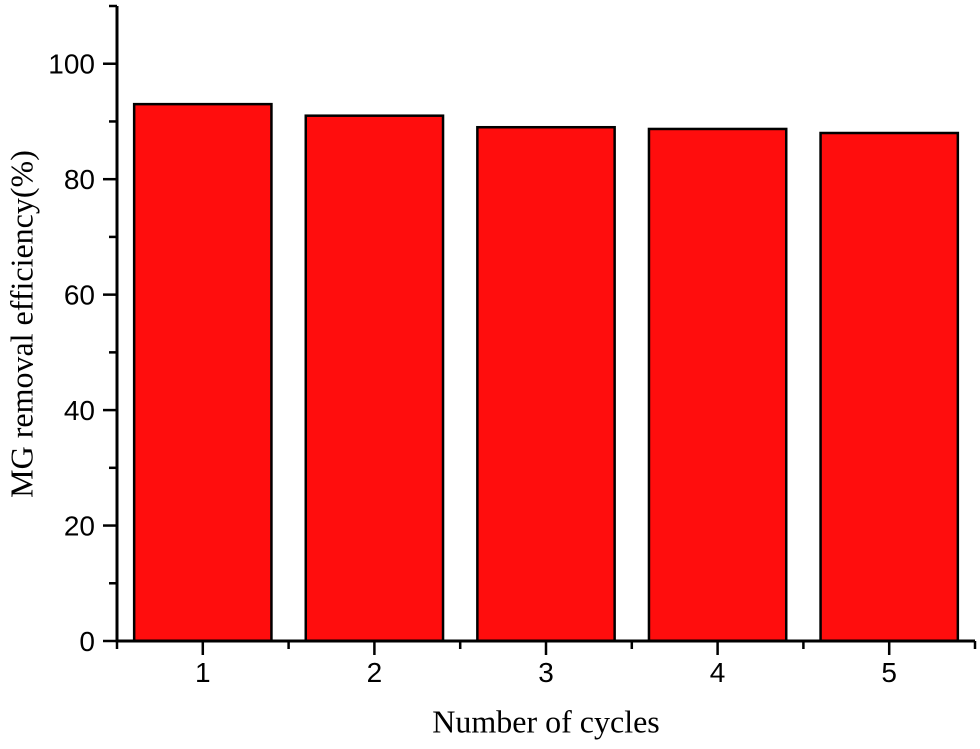  What do you see at coordinates (718, 672) in the screenshot?
I see `x-tick-label: 4` at bounding box center [718, 672].